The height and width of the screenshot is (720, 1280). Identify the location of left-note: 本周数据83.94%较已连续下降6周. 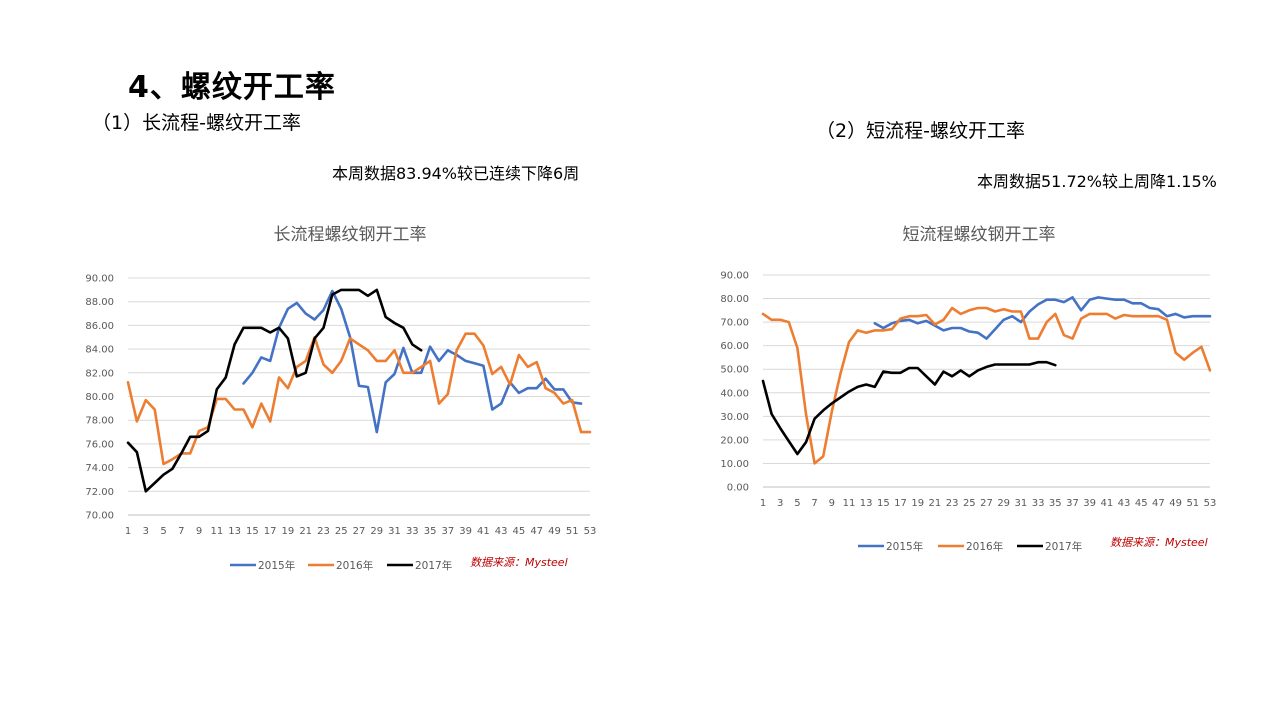
(456, 173).